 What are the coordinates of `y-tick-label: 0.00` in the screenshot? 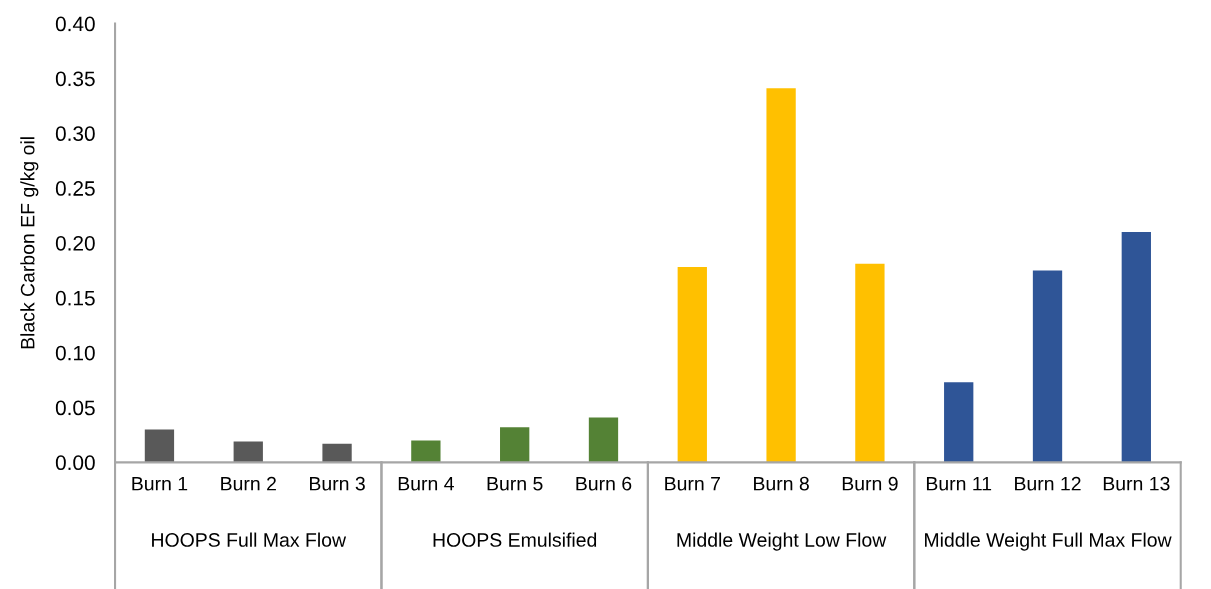 It's located at (75, 463).